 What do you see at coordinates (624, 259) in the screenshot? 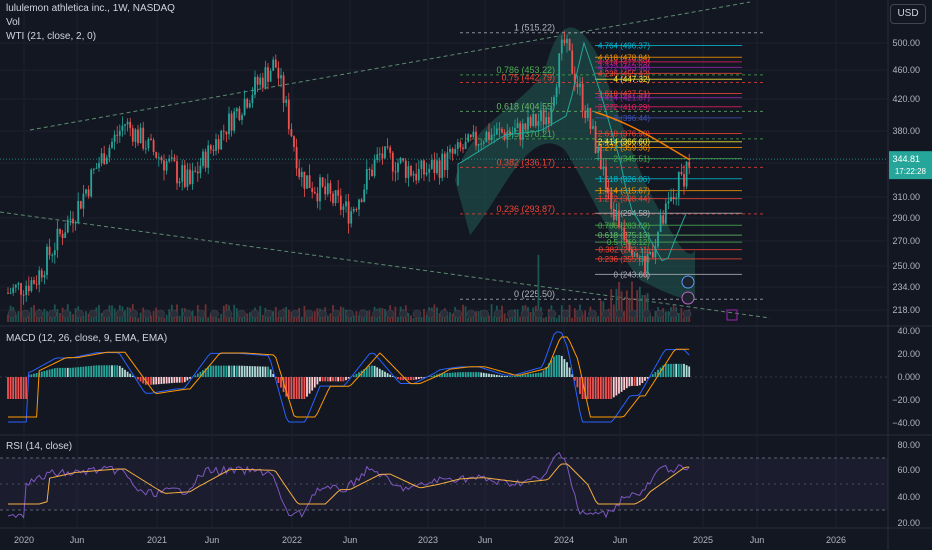
I see `fib-extension-label: 0.236 (255.68)` at bounding box center [624, 259].